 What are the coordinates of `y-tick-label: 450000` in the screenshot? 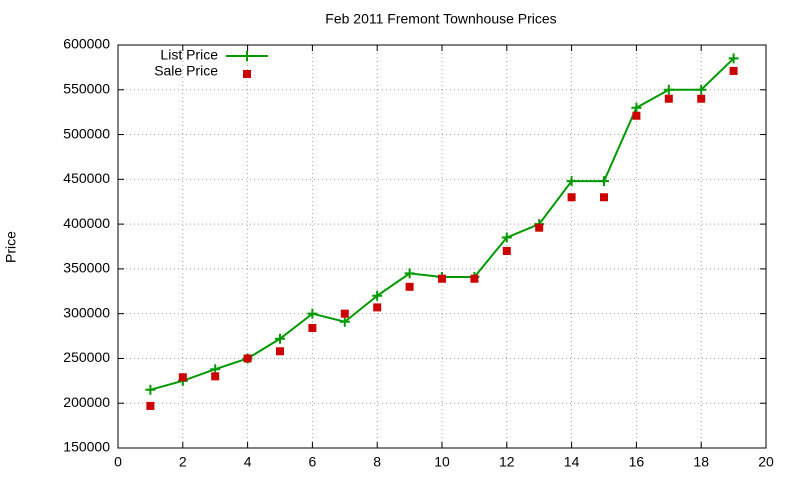 It's located at (86, 178).